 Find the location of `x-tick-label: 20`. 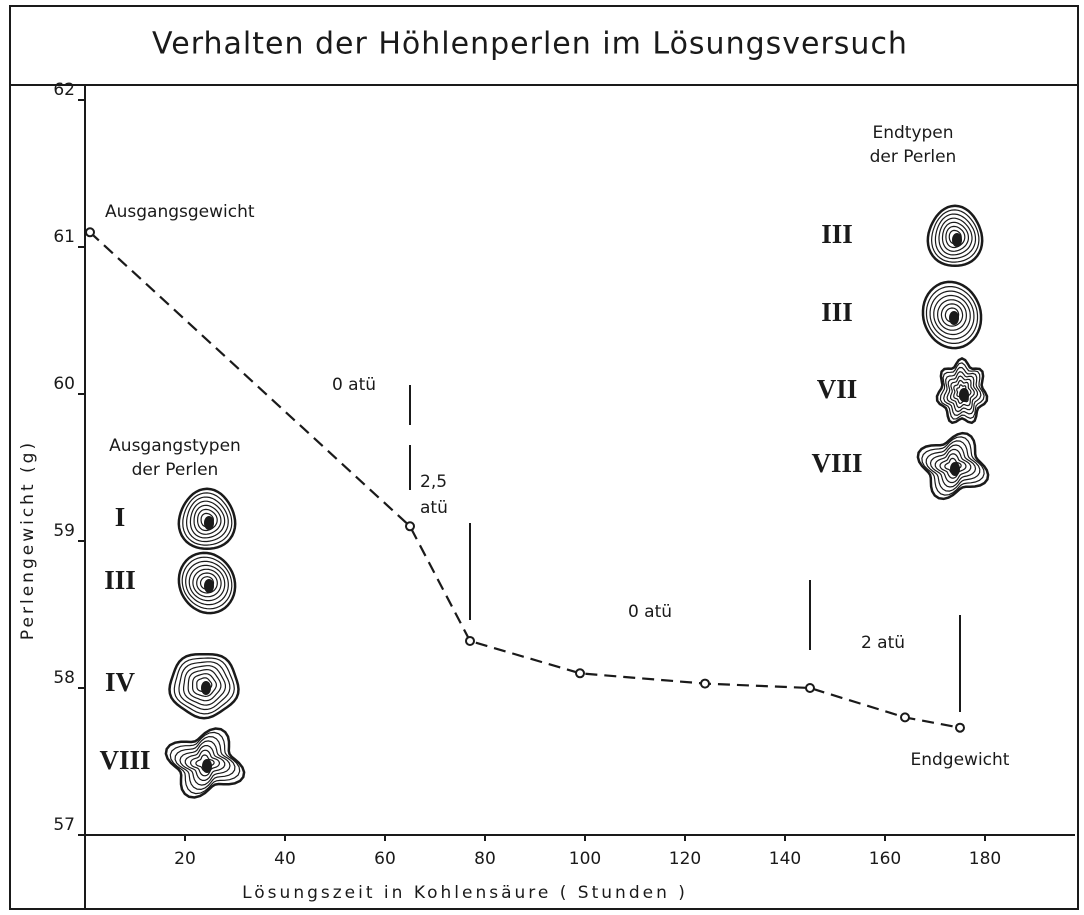

x-tick-label: 20 is located at coordinates (185, 859).